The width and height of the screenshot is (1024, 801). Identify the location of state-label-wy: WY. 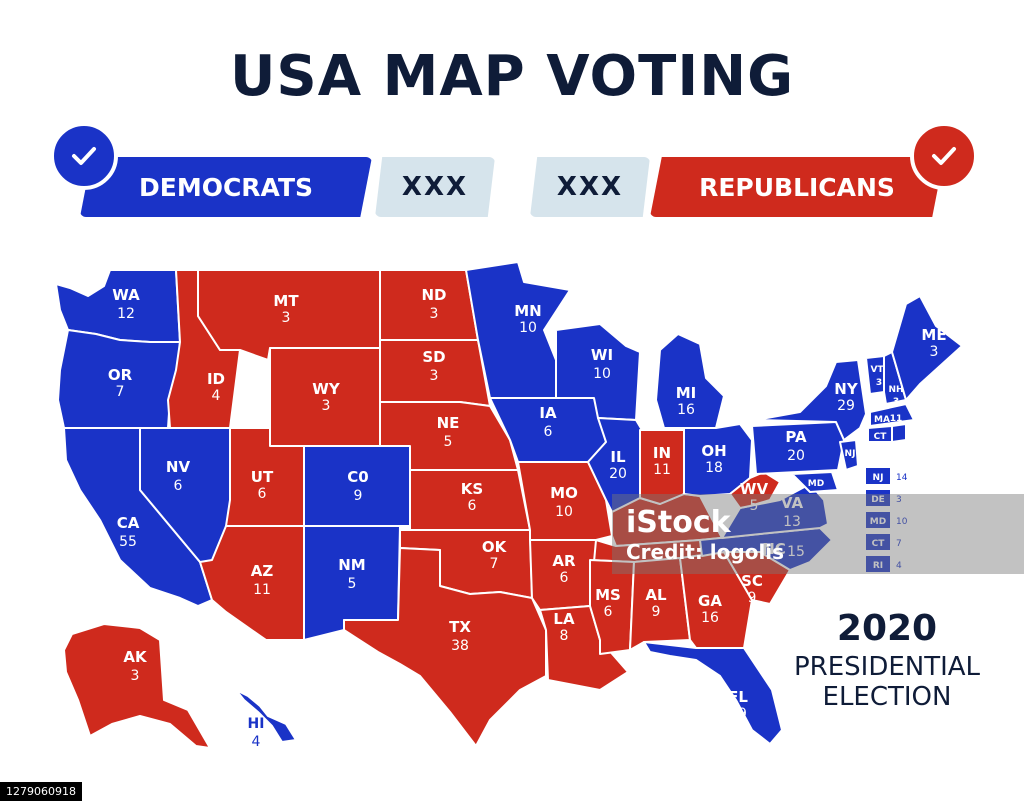
(326, 389).